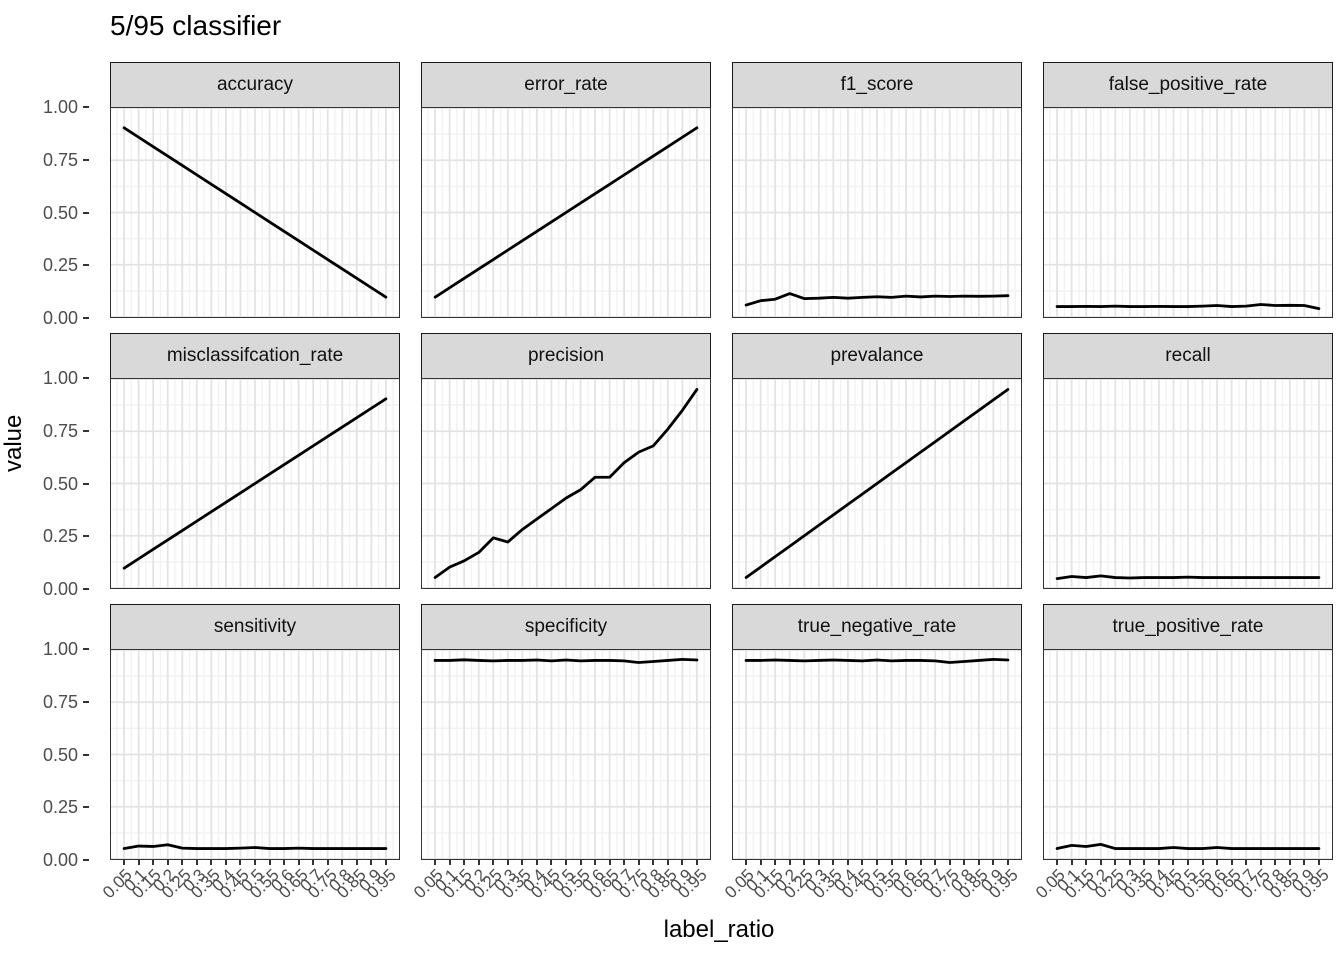  I want to click on facet-strip-label: error_rate, so click(566, 84).